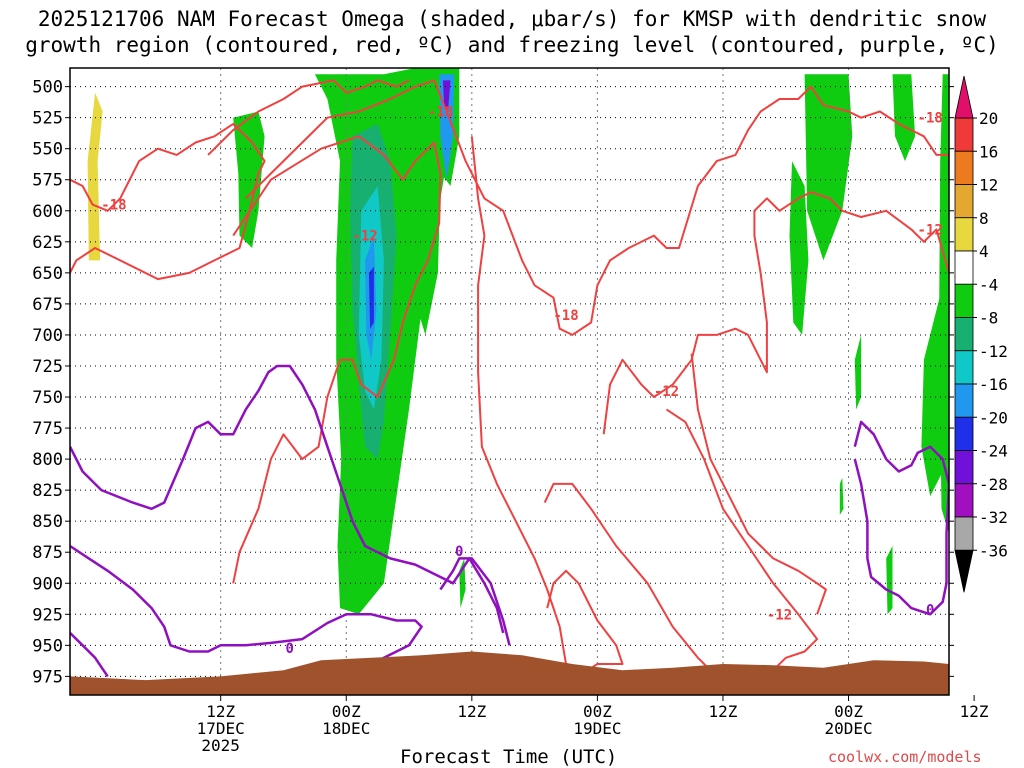 This screenshot has width=1024, height=768. What do you see at coordinates (47, 429) in the screenshot?
I see `y-axis-tick-label: 775` at bounding box center [47, 429].